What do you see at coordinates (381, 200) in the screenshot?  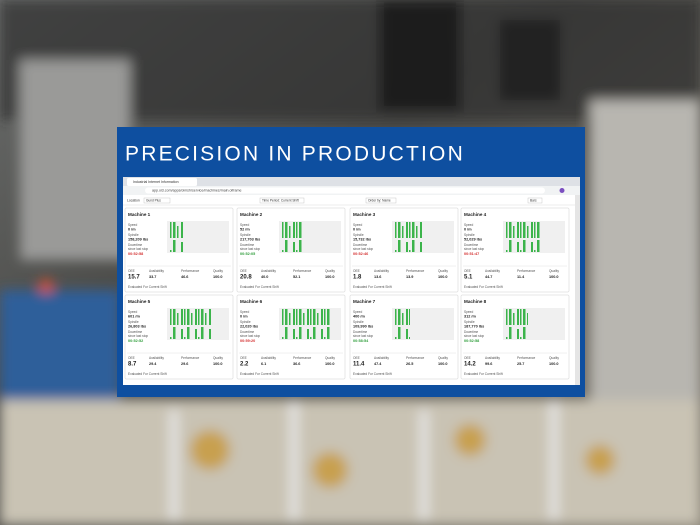 I see `order-select` at bounding box center [381, 200].